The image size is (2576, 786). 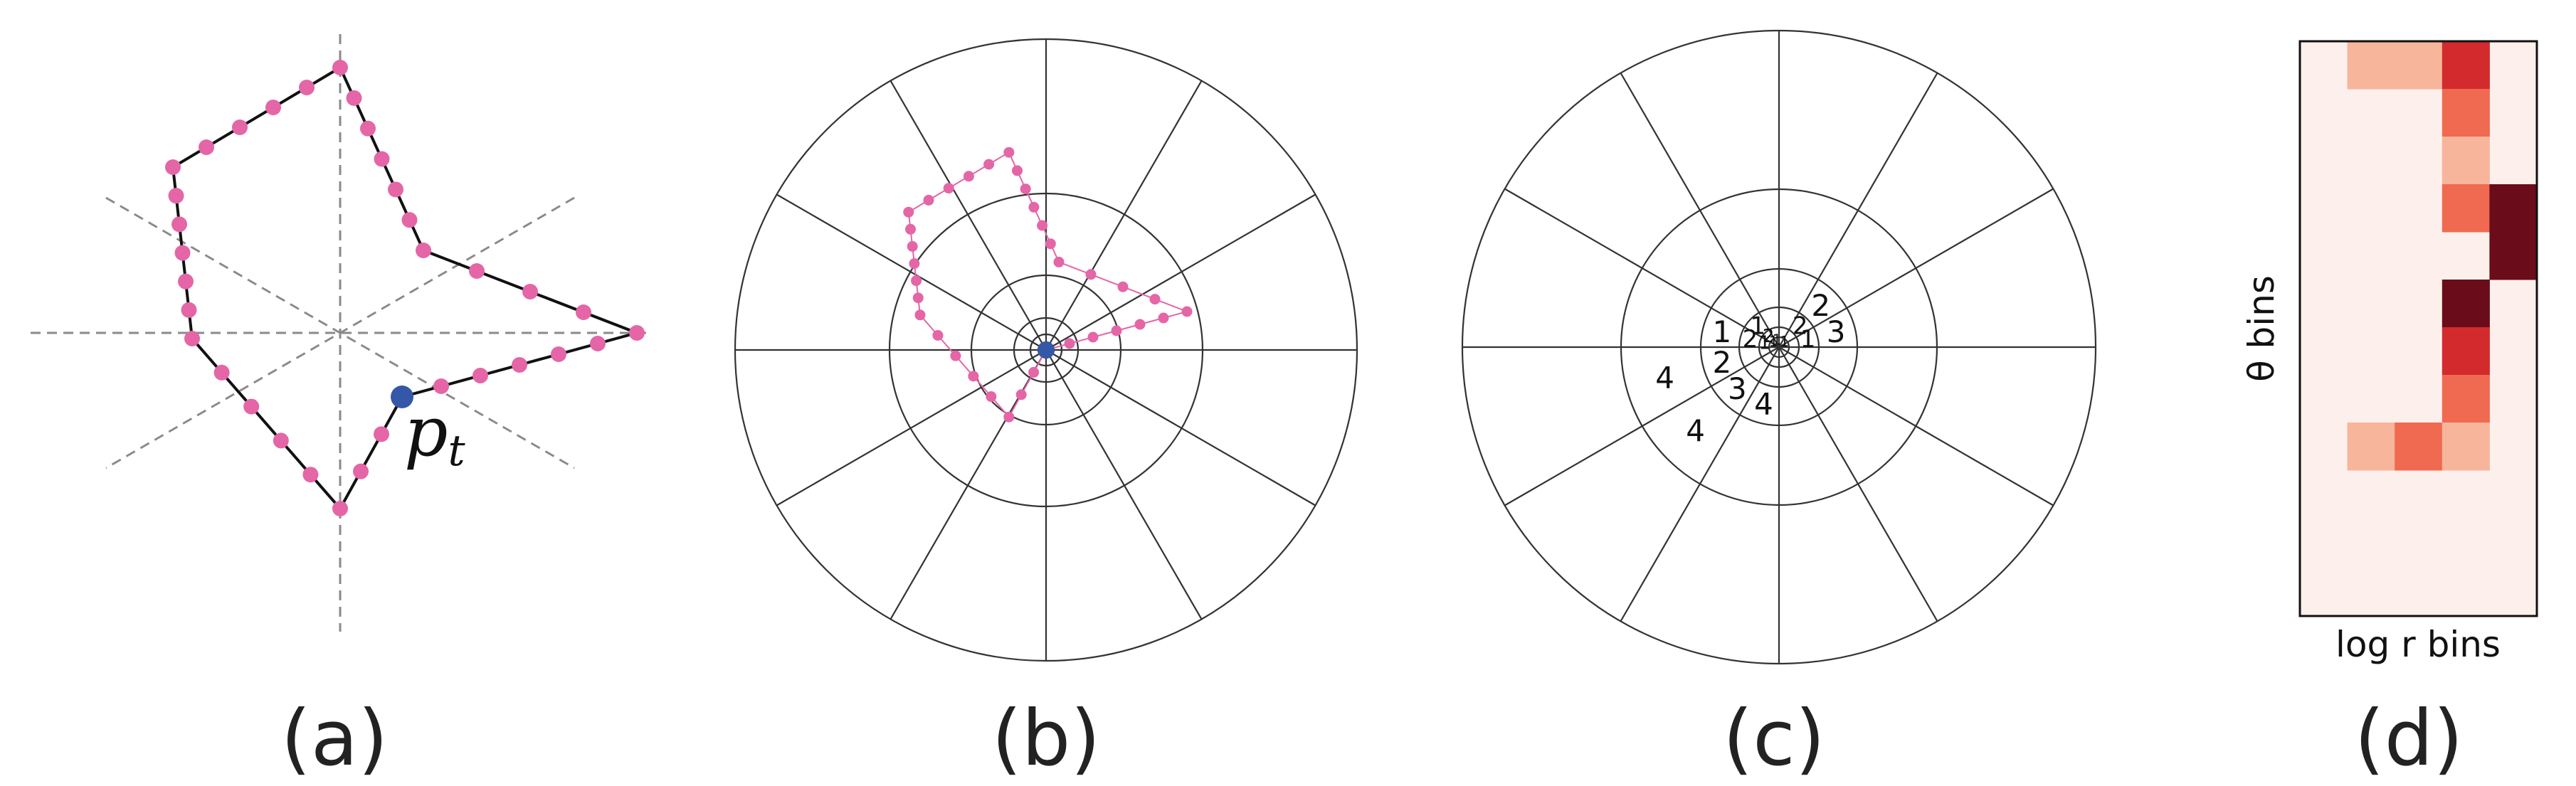 I want to click on panel-d-histogram: log r bins θ bins (d), so click(x=2389, y=411).